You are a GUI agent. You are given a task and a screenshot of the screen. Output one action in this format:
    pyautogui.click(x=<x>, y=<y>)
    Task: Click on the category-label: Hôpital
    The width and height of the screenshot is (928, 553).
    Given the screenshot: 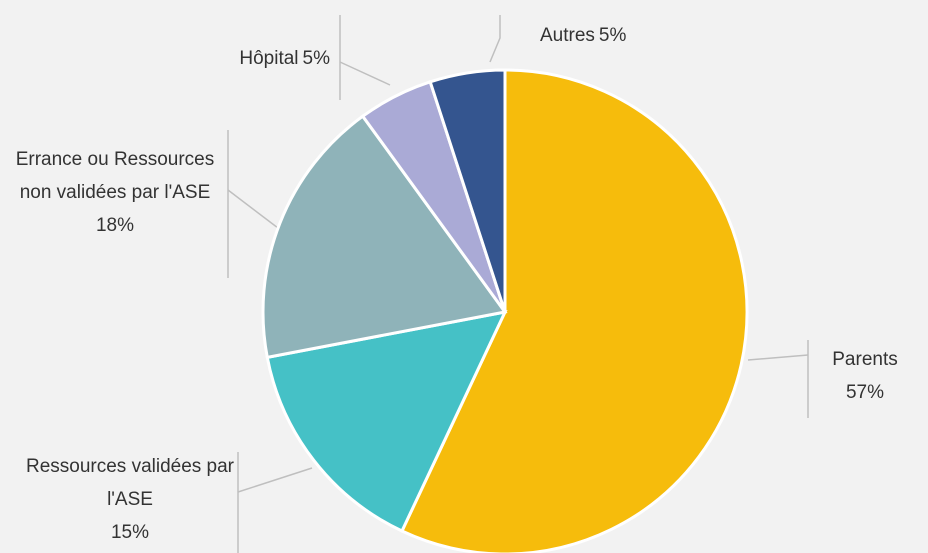 What is the action you would take?
    pyautogui.click(x=269, y=58)
    